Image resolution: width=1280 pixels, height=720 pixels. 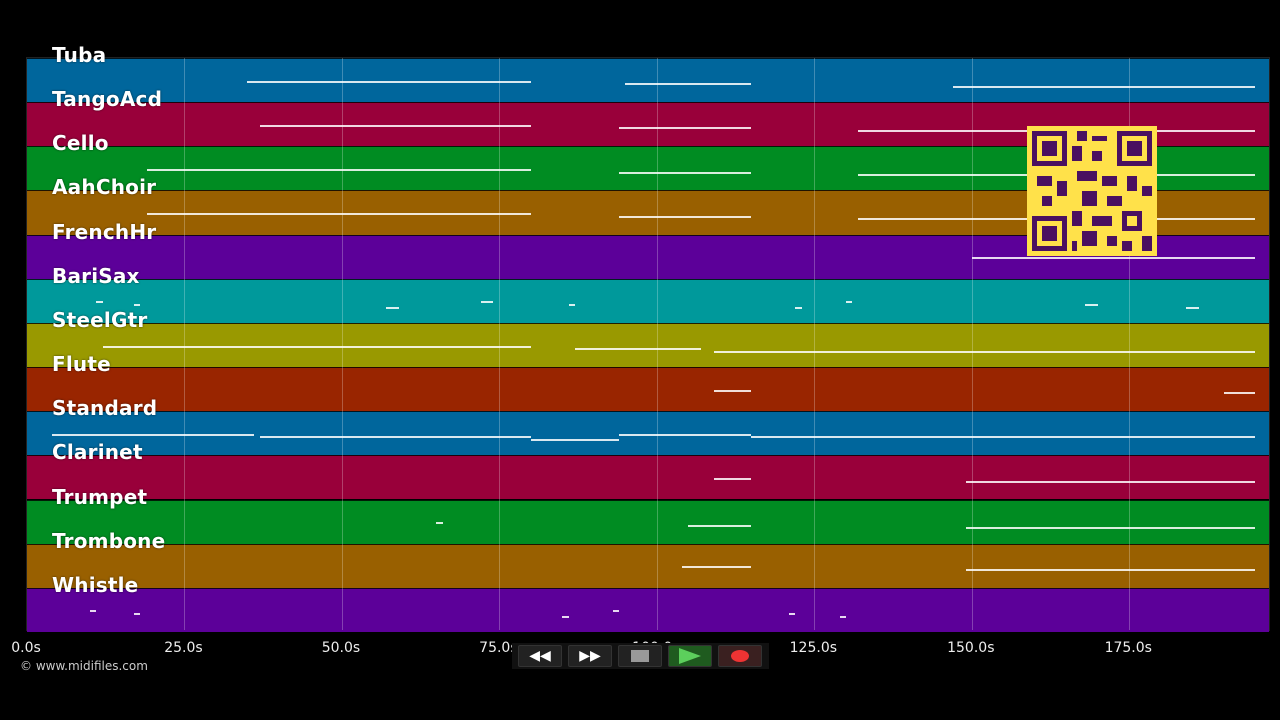 I want to click on time-tick-label: 175.0s, so click(x=1128, y=648).